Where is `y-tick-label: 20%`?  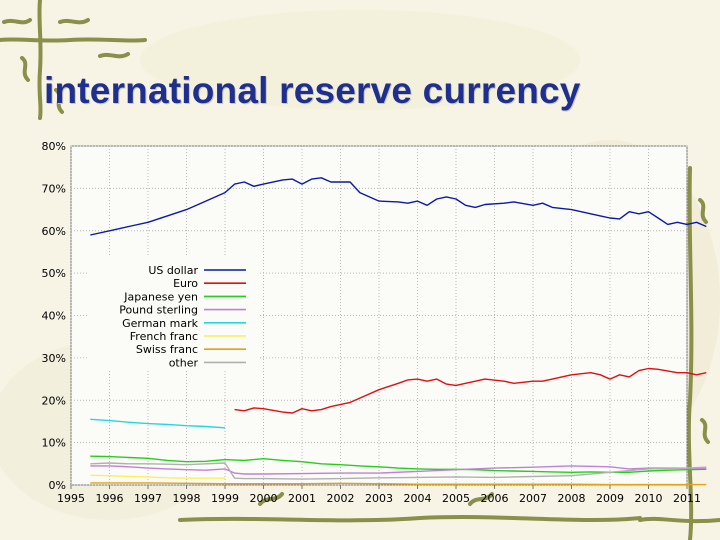 y-tick-label: 20% is located at coordinates (54, 400).